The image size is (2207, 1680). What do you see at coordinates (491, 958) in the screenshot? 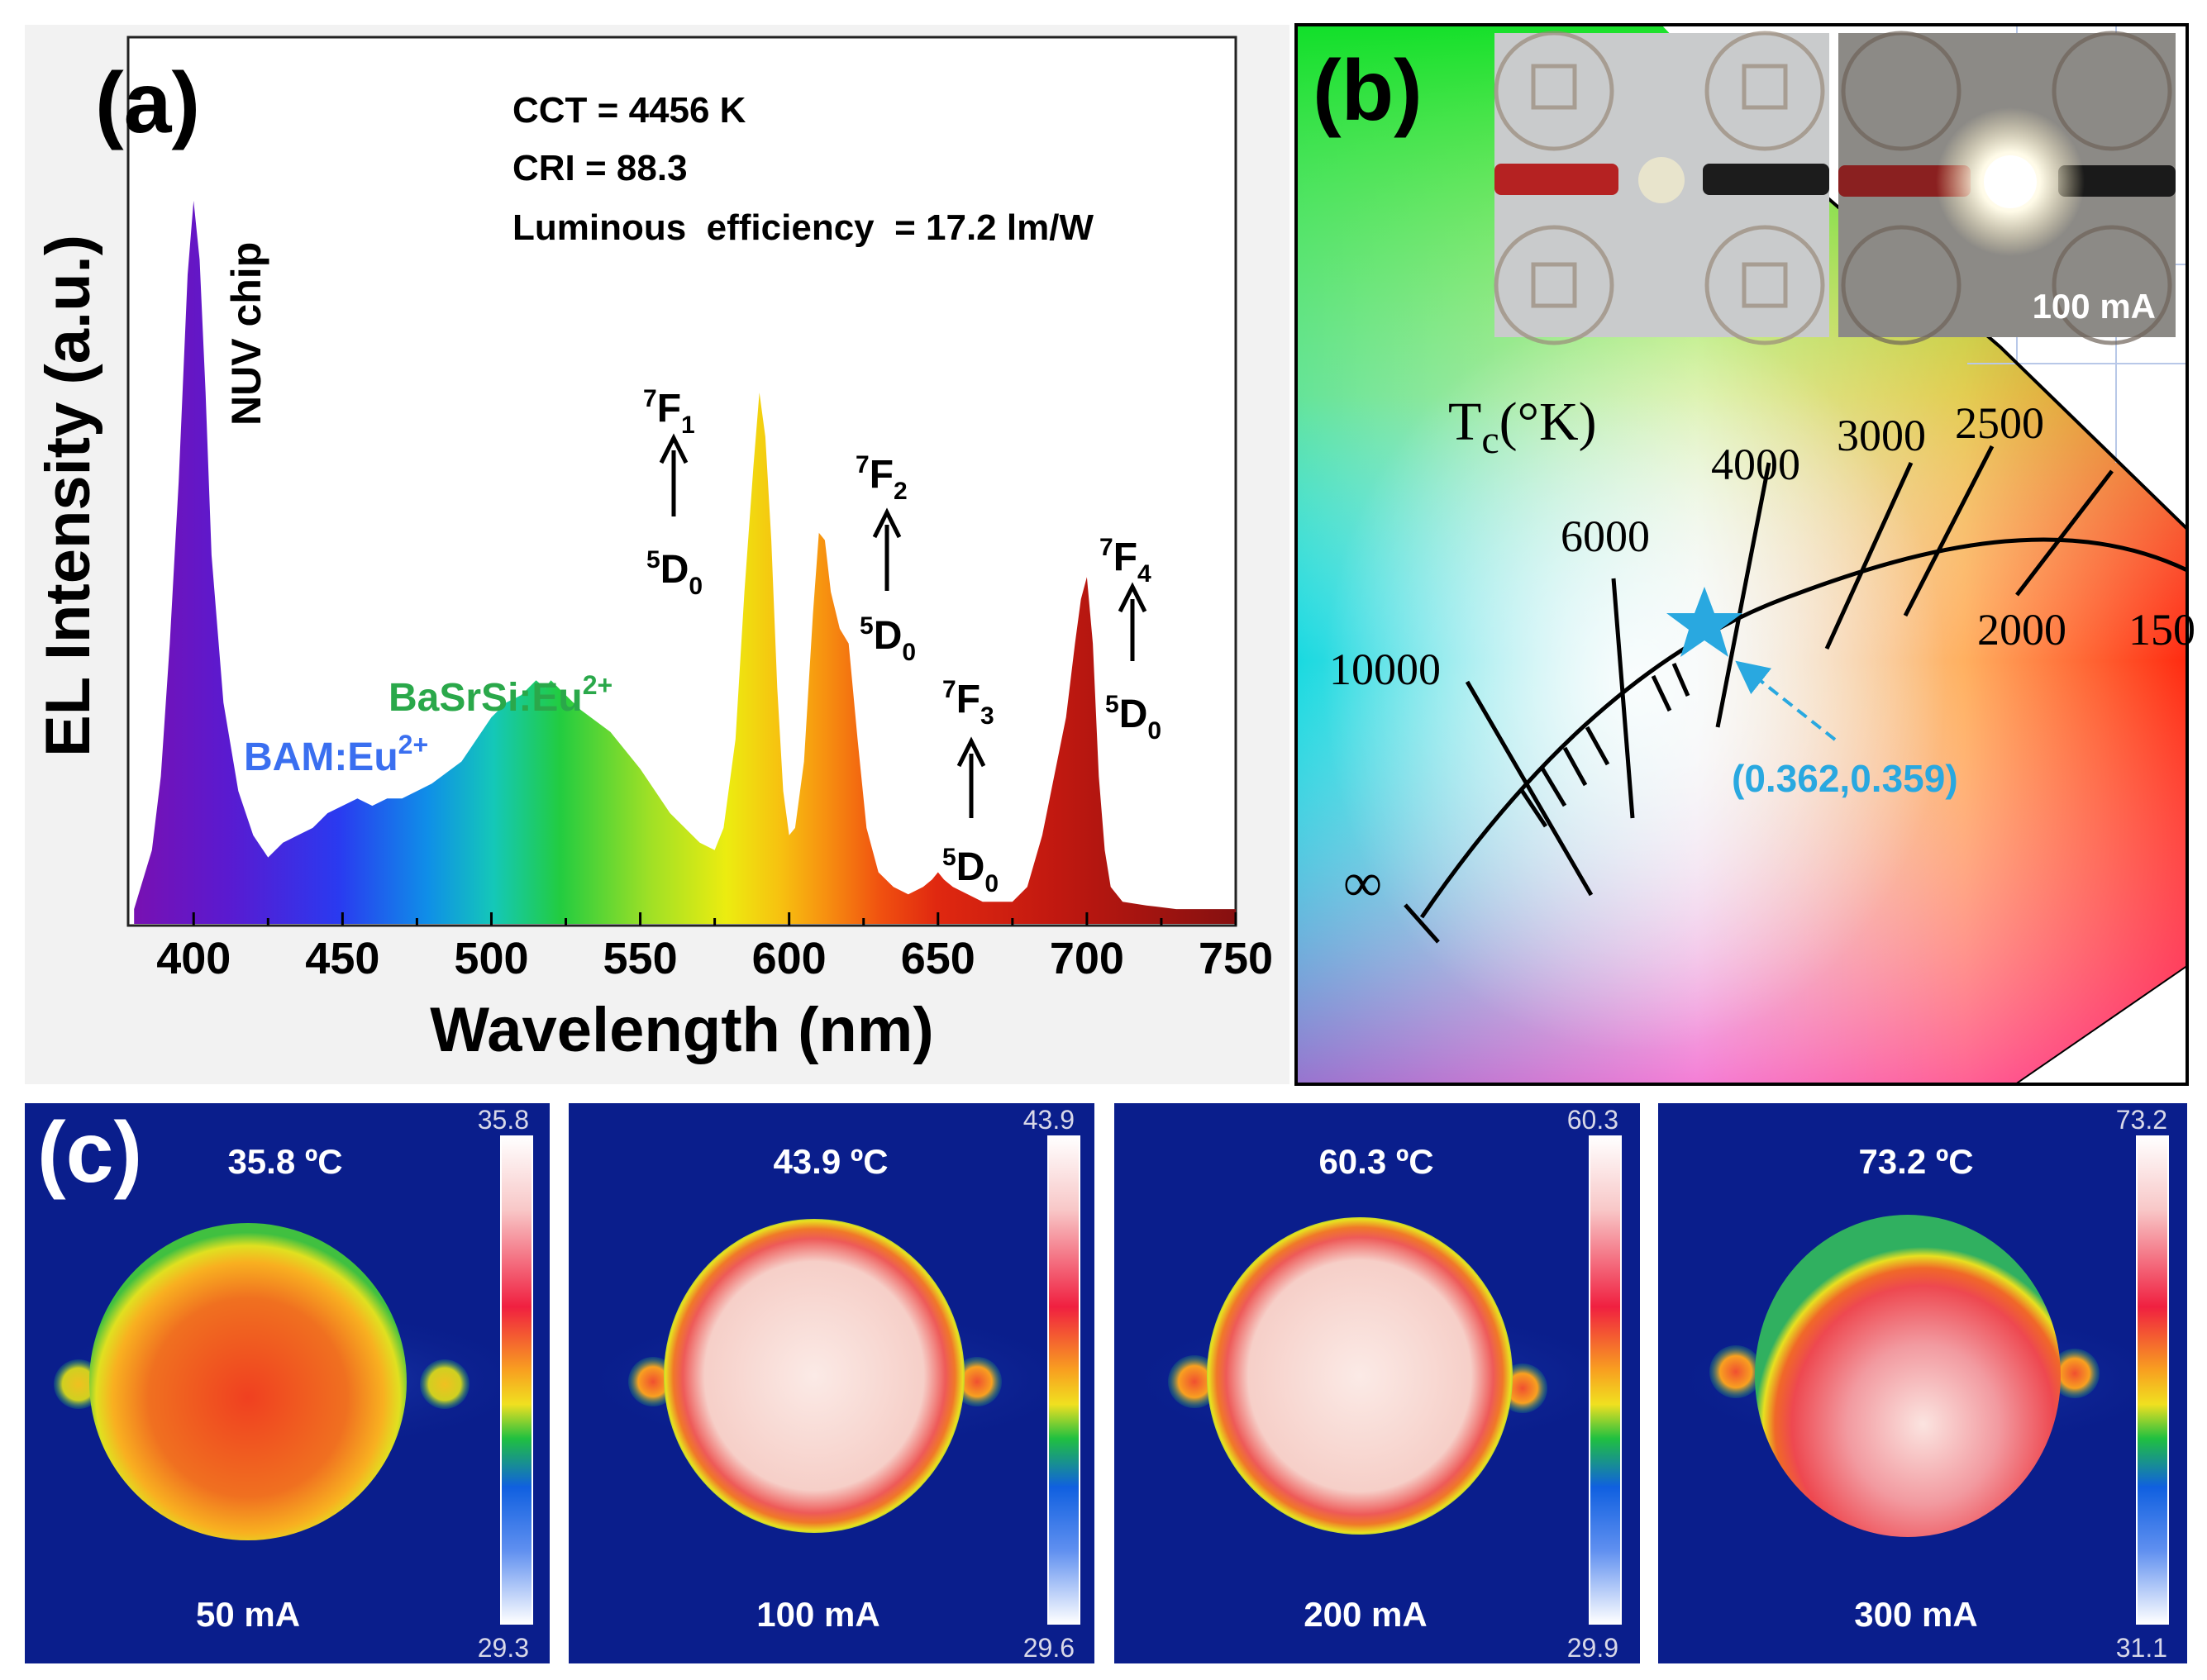
I see `x-tick-label: 500` at bounding box center [491, 958].